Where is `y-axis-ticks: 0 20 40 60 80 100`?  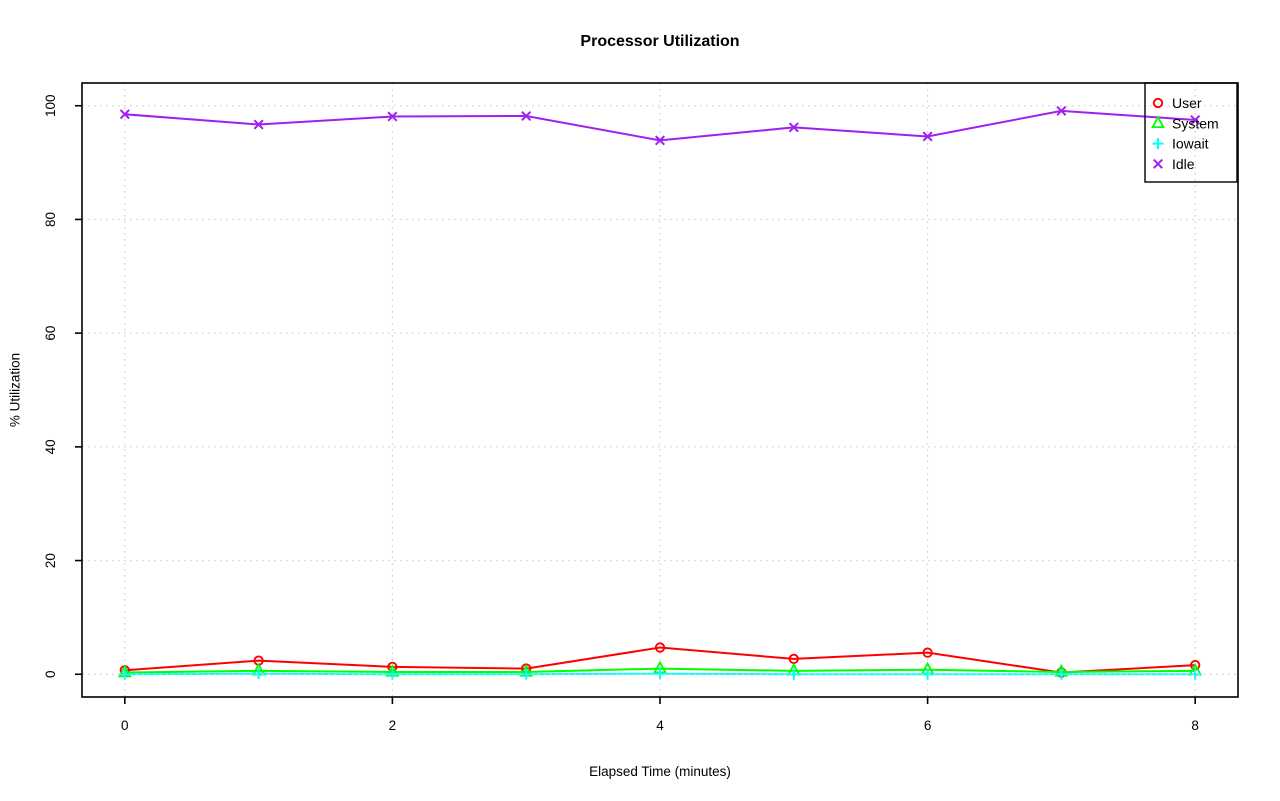 y-axis-ticks: 0 20 40 60 80 100 is located at coordinates (62, 386).